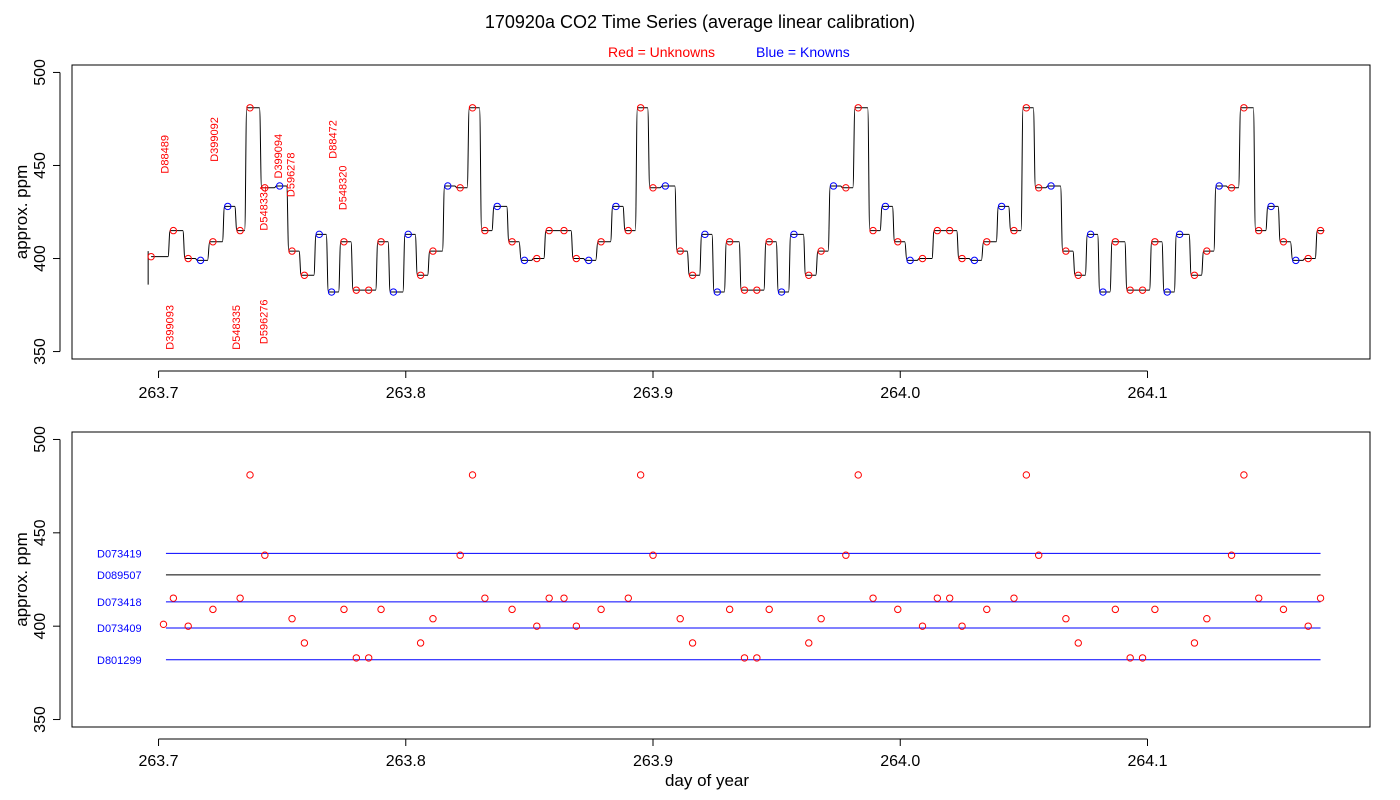 The width and height of the screenshot is (1400, 800). I want to click on sample-id-annotation: D548335, so click(237, 327).